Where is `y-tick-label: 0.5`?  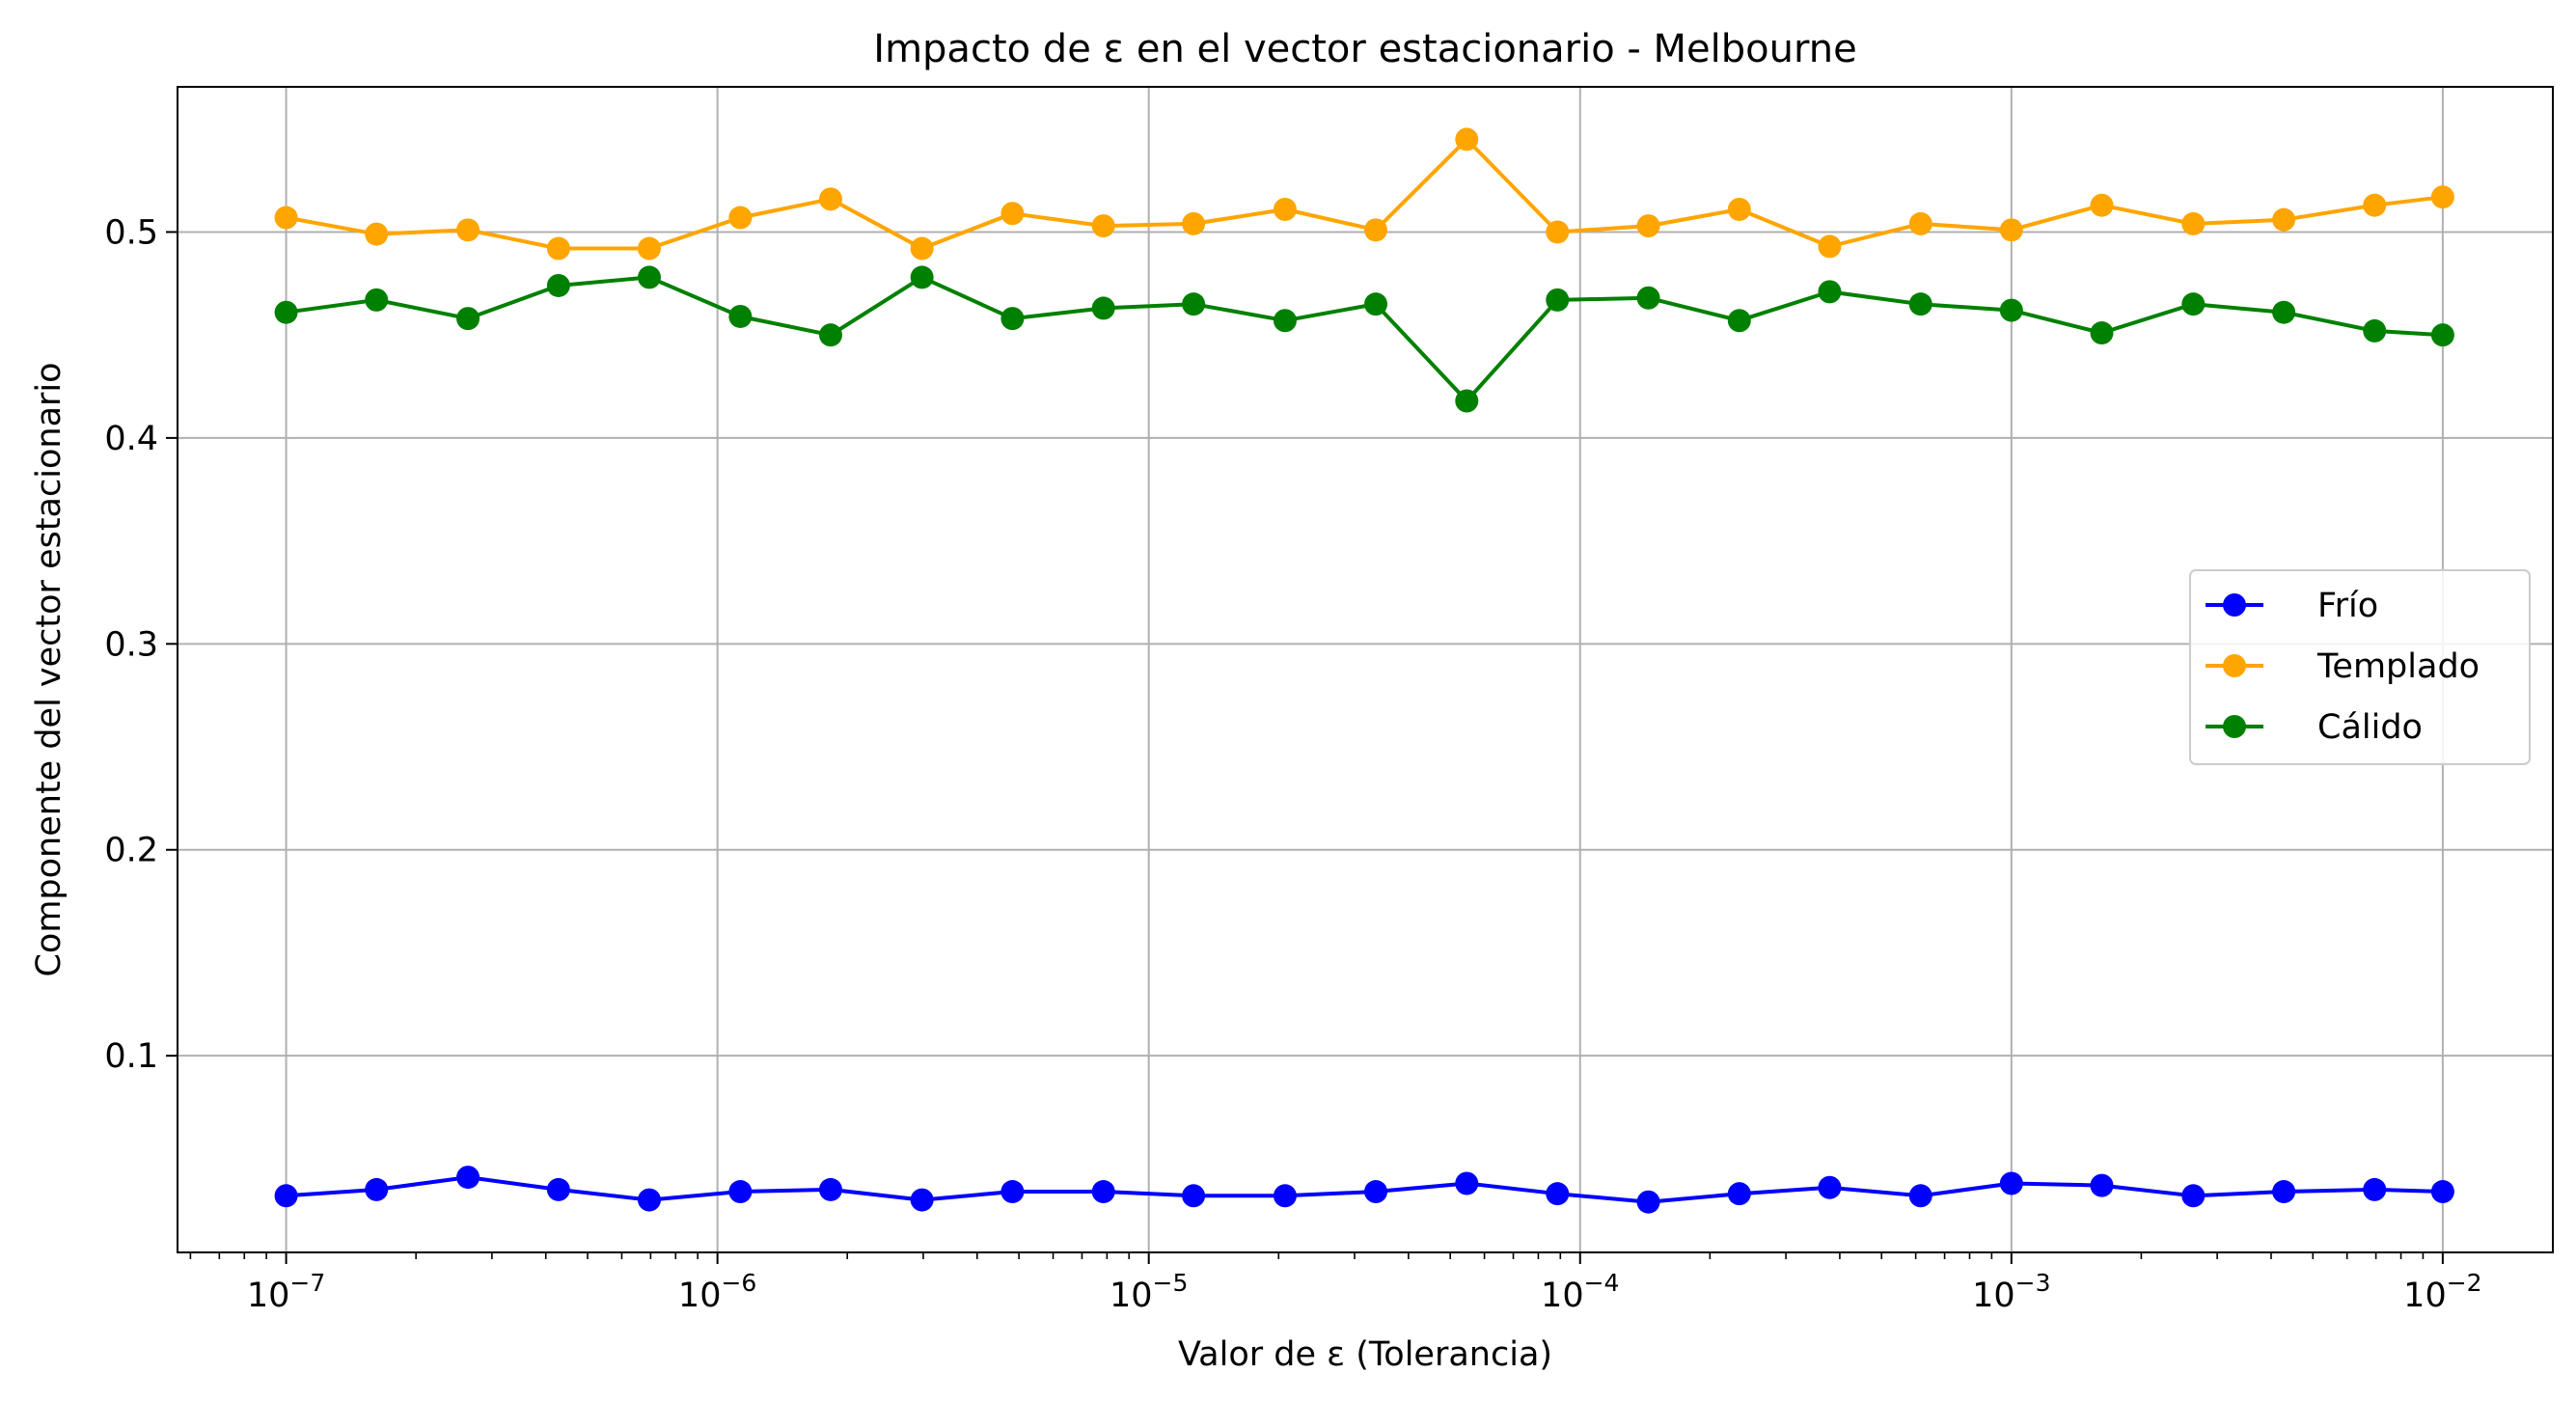 y-tick-label: 0.5 is located at coordinates (131, 232).